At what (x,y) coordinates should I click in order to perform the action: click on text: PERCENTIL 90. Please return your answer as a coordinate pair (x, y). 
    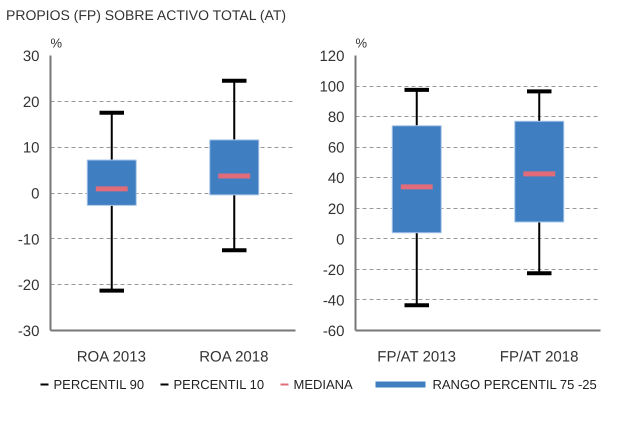
    Looking at the image, I should click on (99, 384).